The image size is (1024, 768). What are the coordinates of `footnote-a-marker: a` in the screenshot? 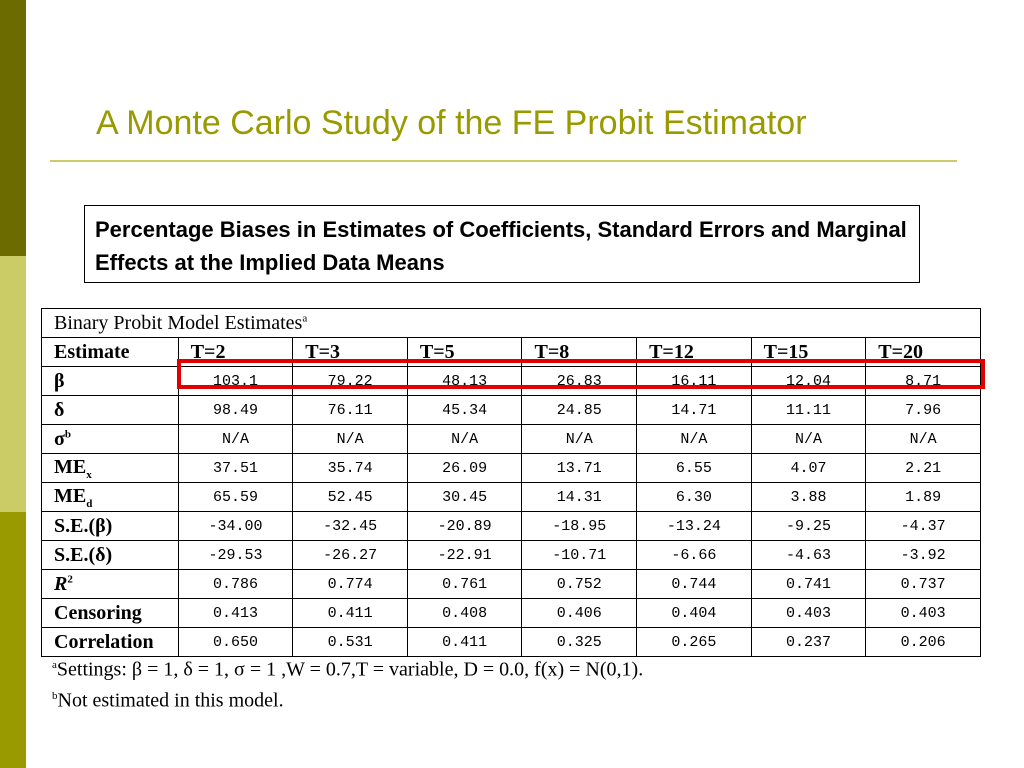 It's located at (54, 665).